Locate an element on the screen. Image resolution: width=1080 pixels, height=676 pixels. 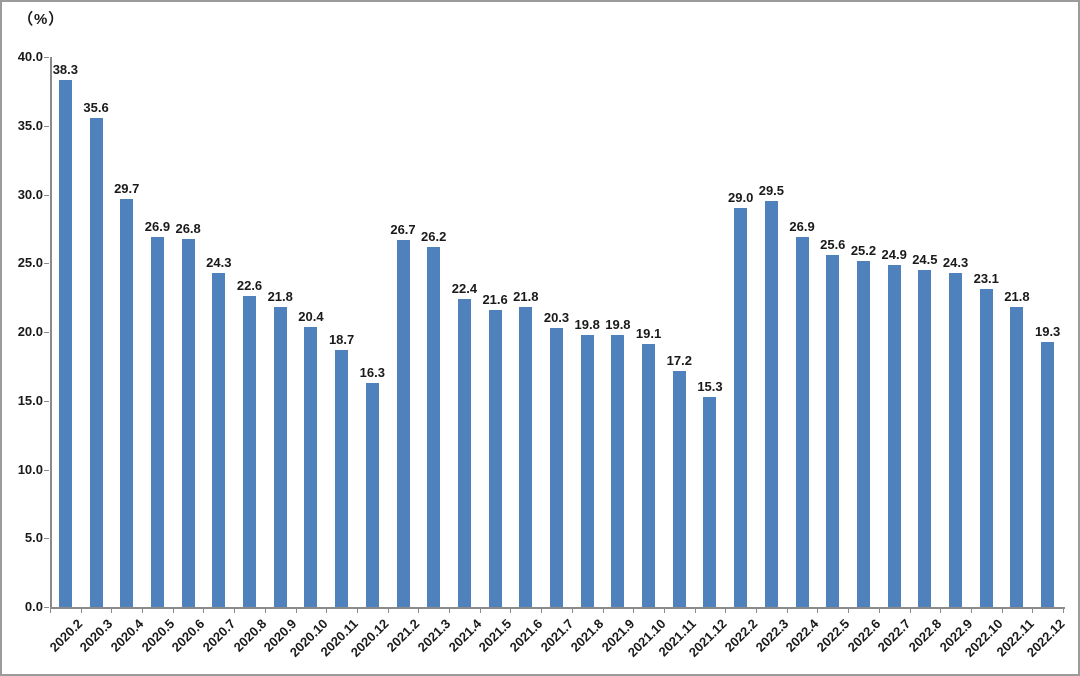
x-category-label: 2022.6 is located at coordinates (864, 635).